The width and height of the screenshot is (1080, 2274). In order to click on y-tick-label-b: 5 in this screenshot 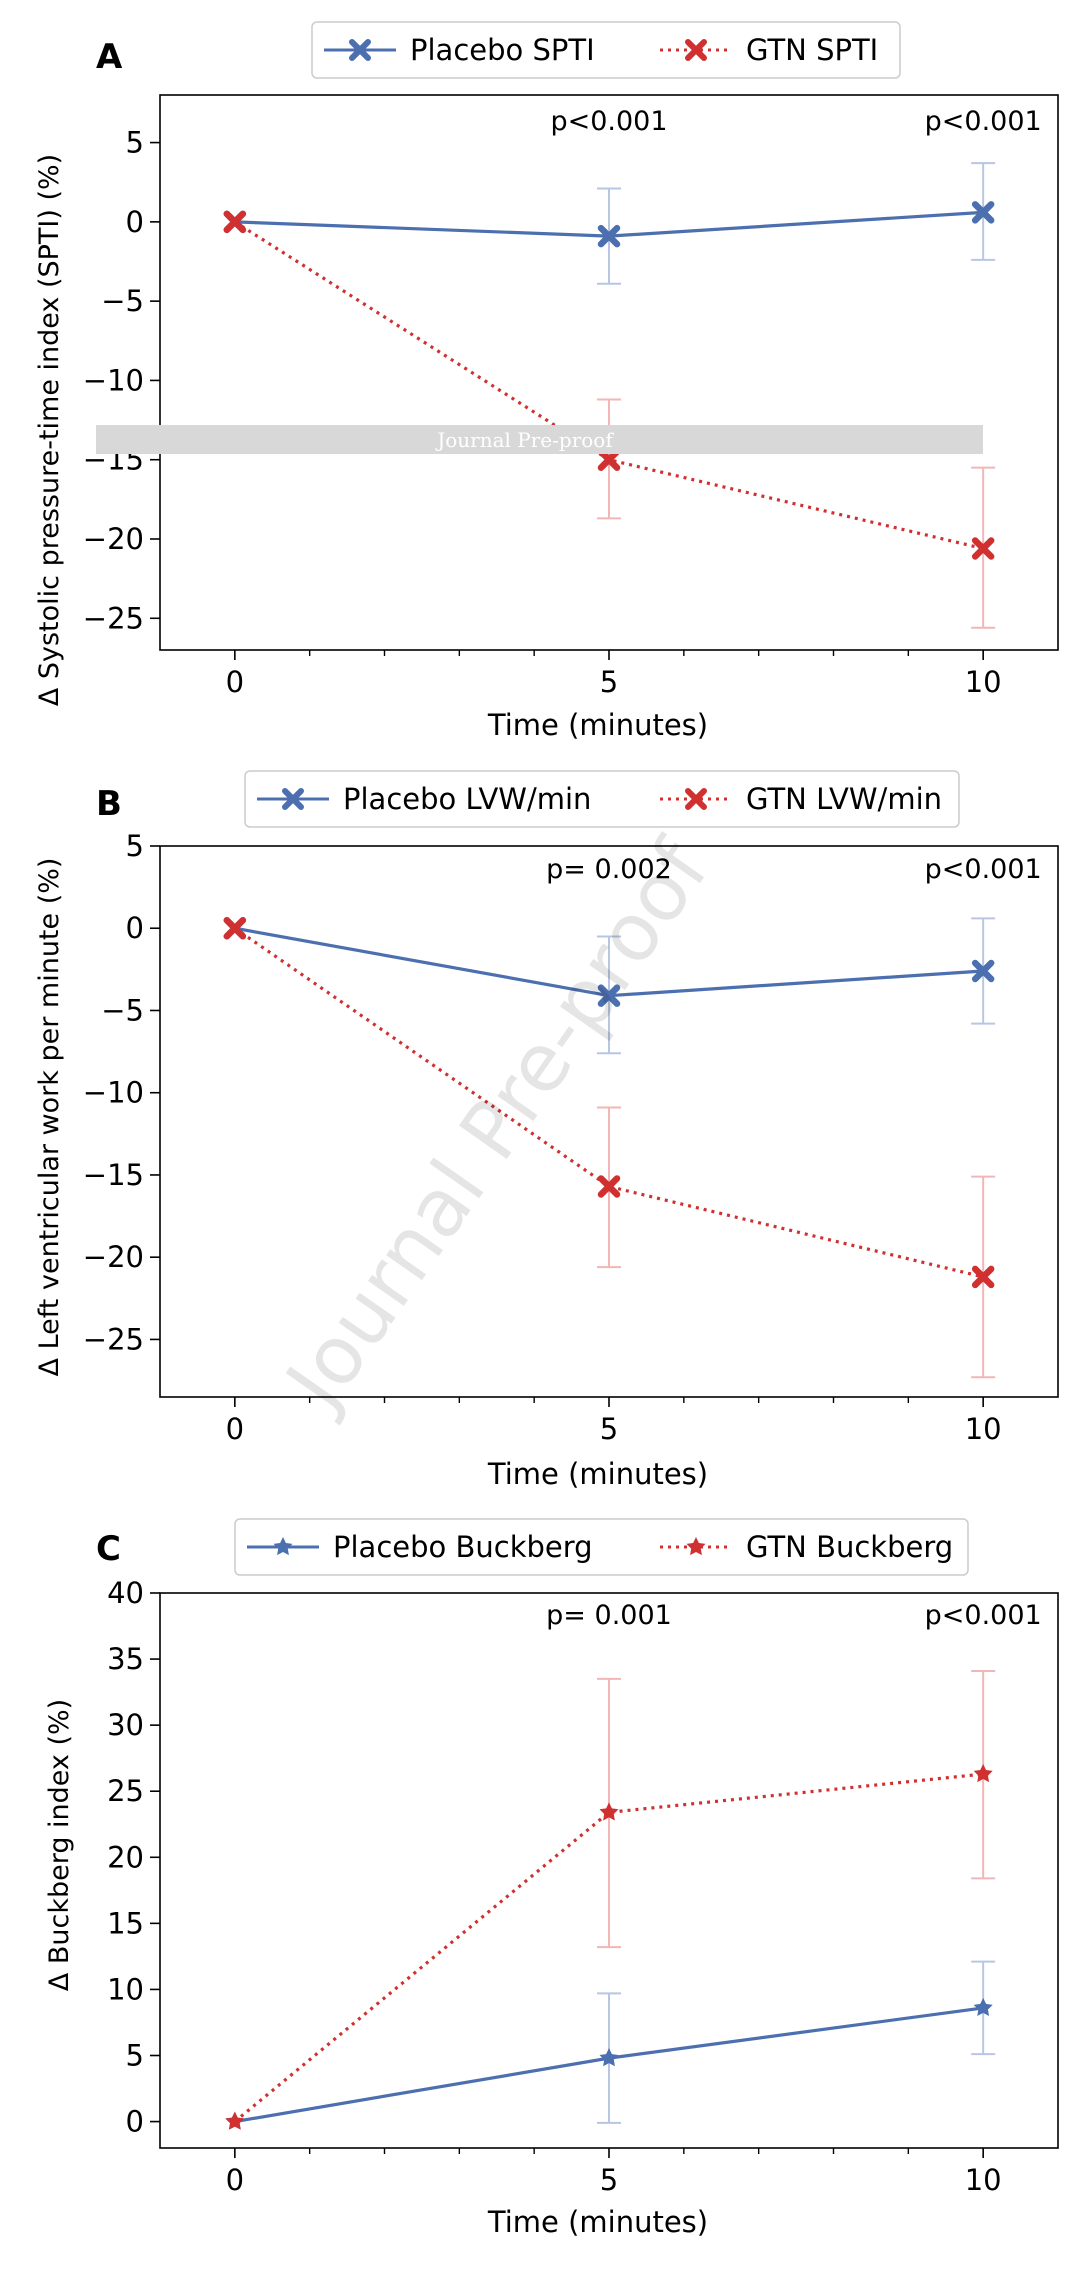, I will do `click(135, 846)`.